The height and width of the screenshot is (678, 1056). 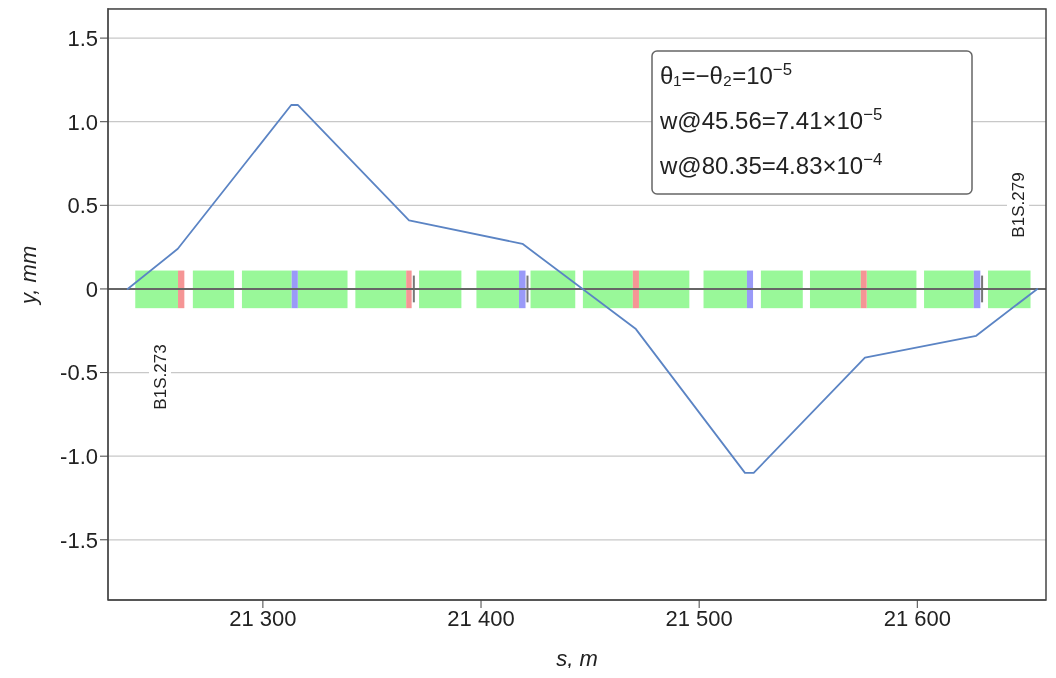 What do you see at coordinates (79, 456) in the screenshot?
I see `y-tick-label: -1.0` at bounding box center [79, 456].